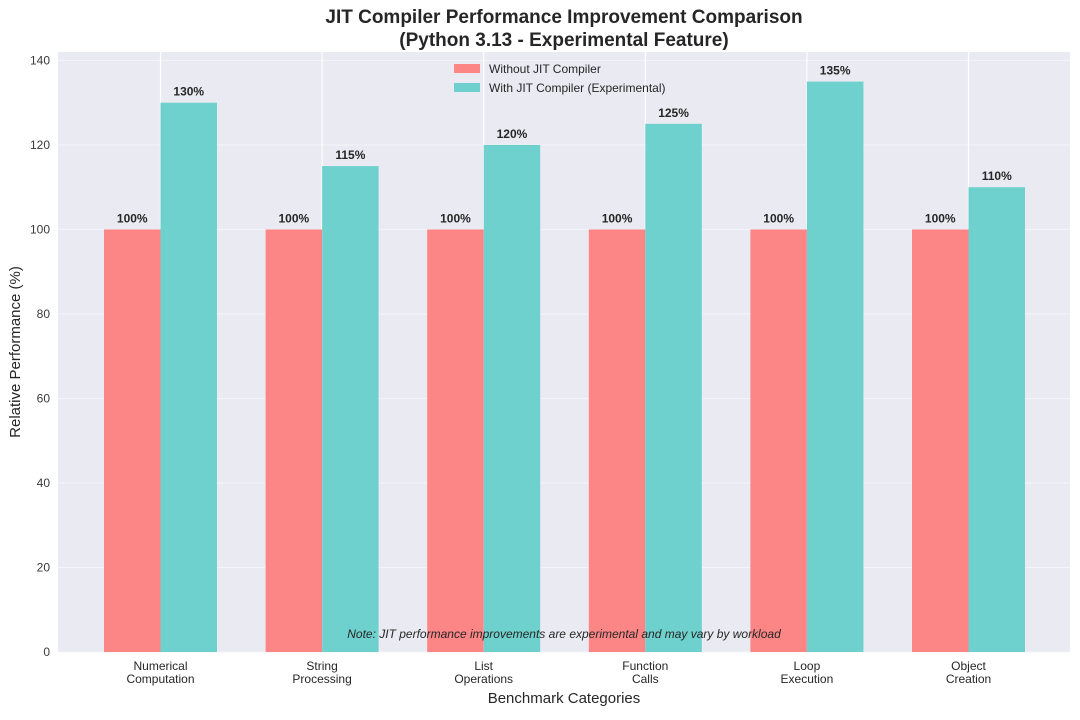  Describe the element at coordinates (835, 71) in the screenshot. I see `bar-data-label: 135%` at that location.